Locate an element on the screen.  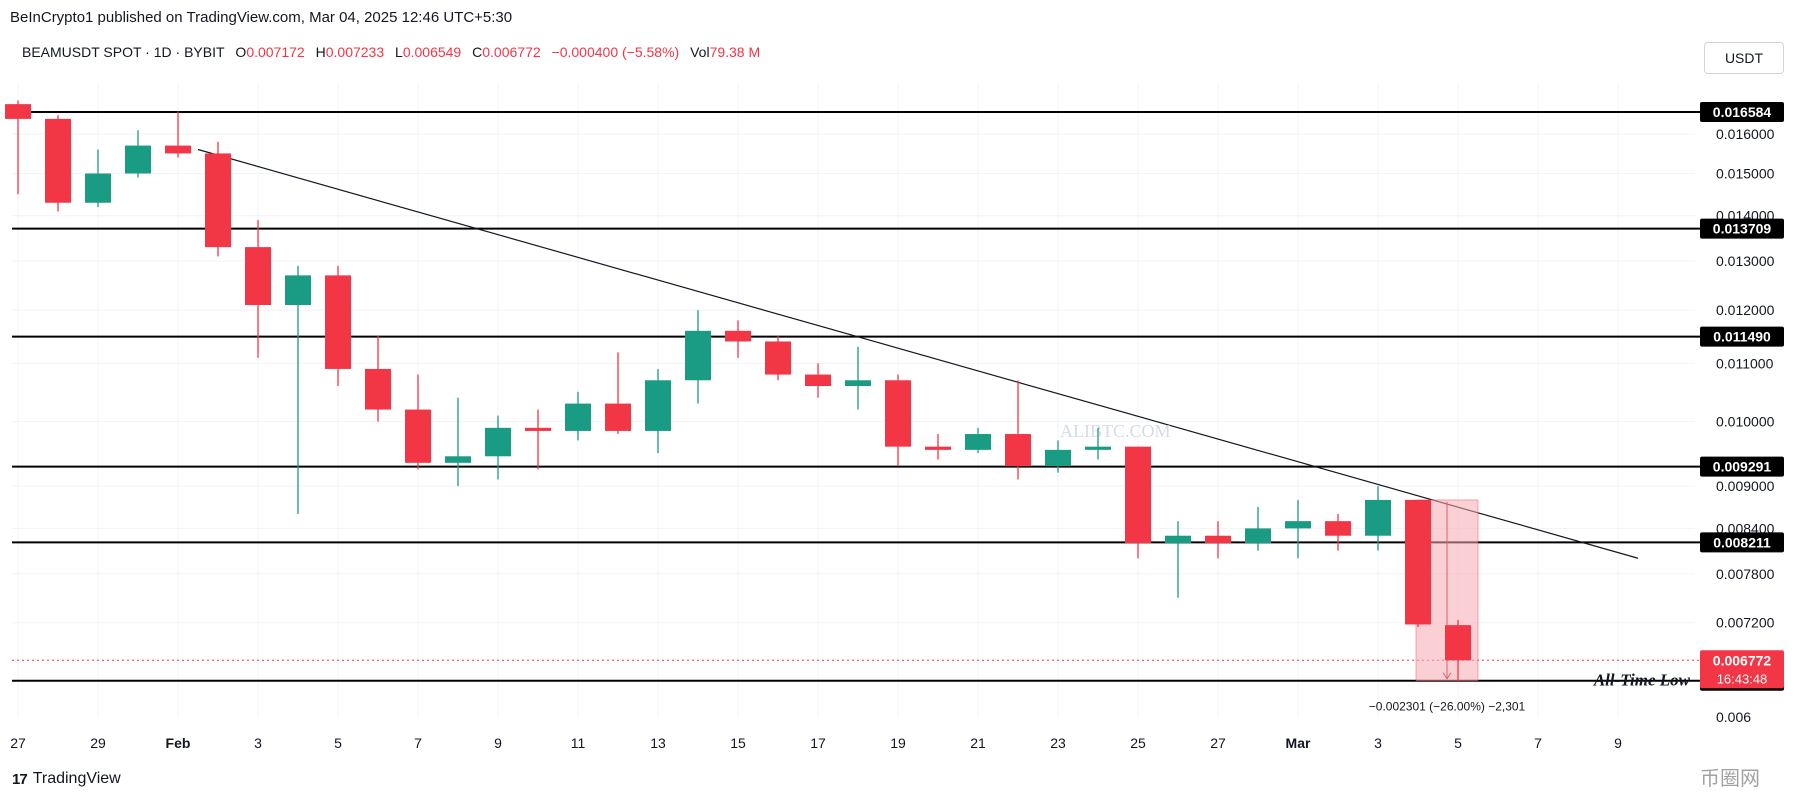
symbol-name: BEAMUSDT SPOT · 1D · BYBIT is located at coordinates (123, 52).